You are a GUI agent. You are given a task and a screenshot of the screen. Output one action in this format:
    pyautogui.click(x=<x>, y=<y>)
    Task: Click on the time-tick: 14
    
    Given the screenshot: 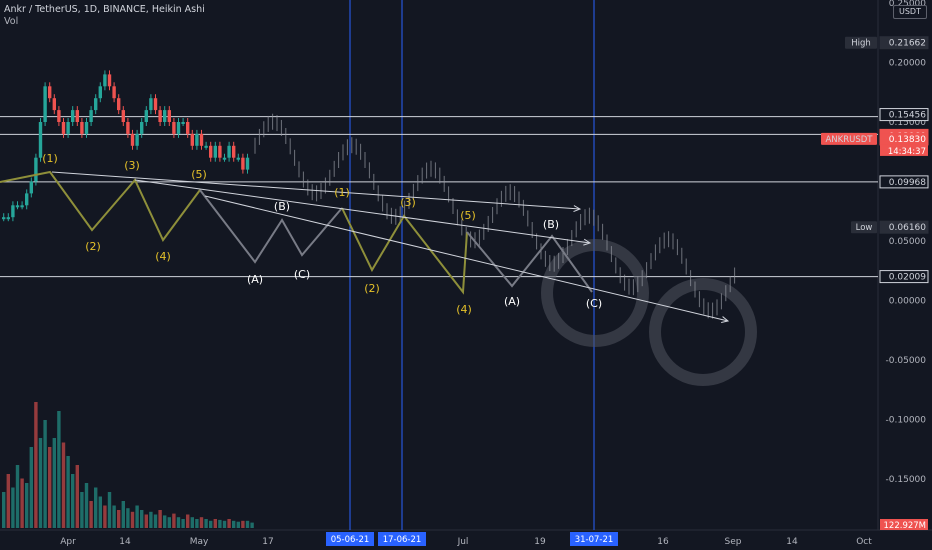 What is the action you would take?
    pyautogui.click(x=792, y=542)
    